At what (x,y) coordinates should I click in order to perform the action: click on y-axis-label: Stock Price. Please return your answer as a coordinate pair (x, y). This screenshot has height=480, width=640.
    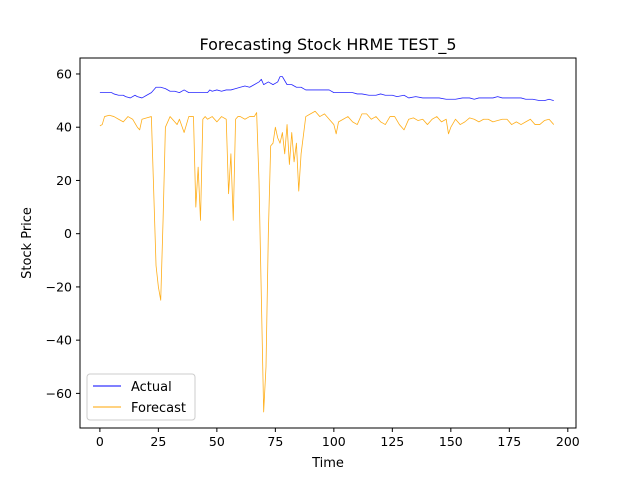
    Looking at the image, I should click on (27, 243).